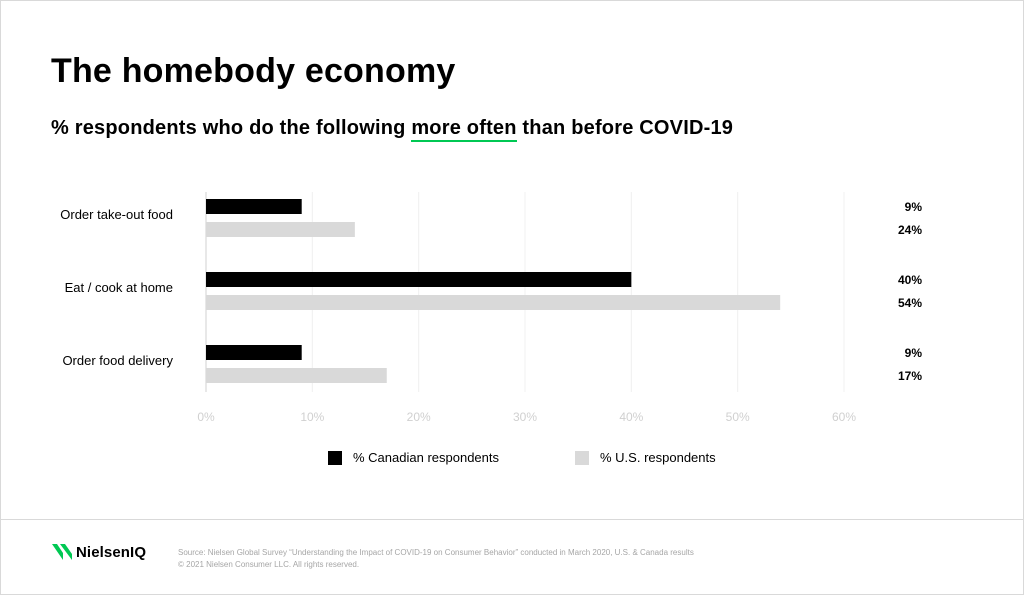 The height and width of the screenshot is (595, 1024). What do you see at coordinates (253, 71) in the screenshot?
I see `chart-title: The homebody economy` at bounding box center [253, 71].